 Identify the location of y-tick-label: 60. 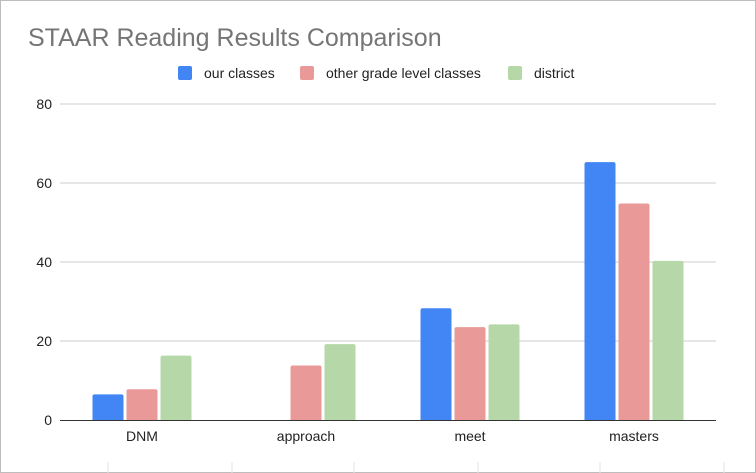
(44, 183).